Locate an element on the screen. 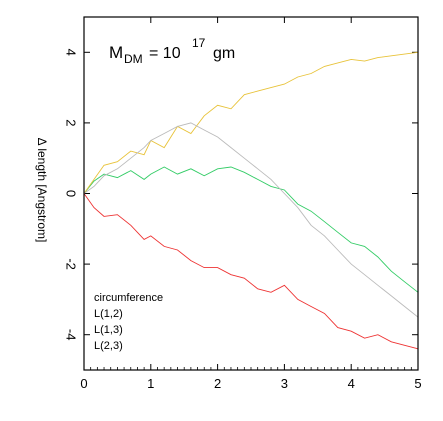 This screenshot has height=421, width=443. x-tick-label: 3 is located at coordinates (284, 383).